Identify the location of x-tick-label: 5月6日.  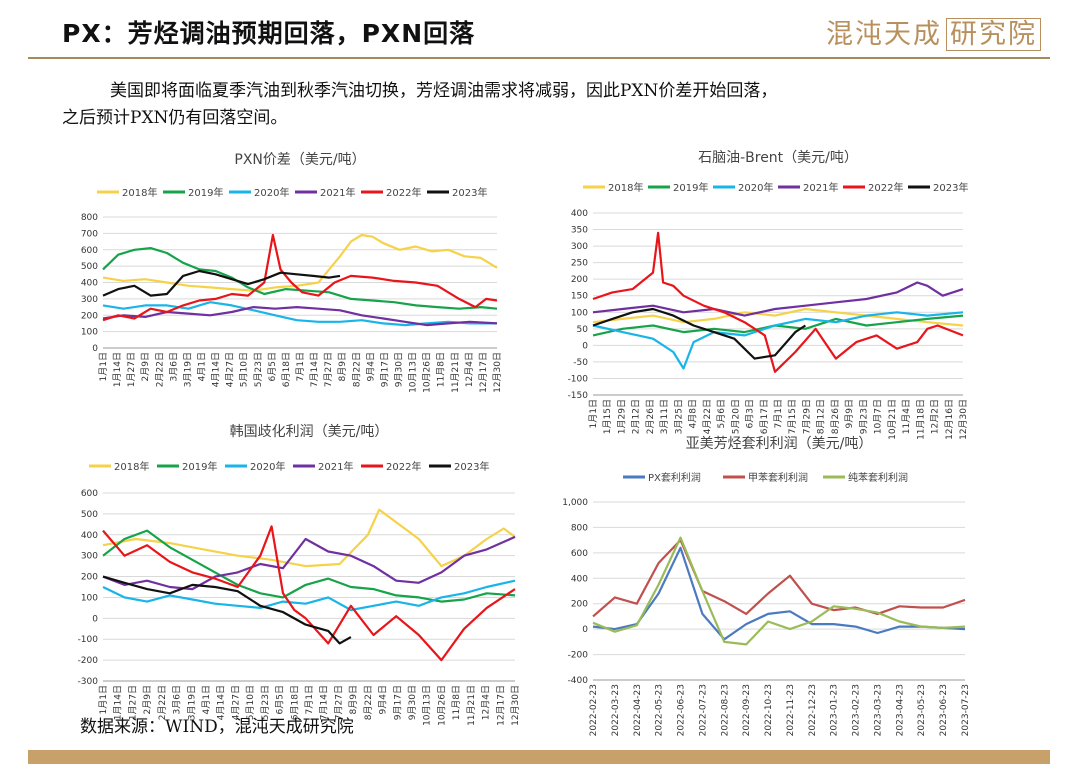
(721, 413).